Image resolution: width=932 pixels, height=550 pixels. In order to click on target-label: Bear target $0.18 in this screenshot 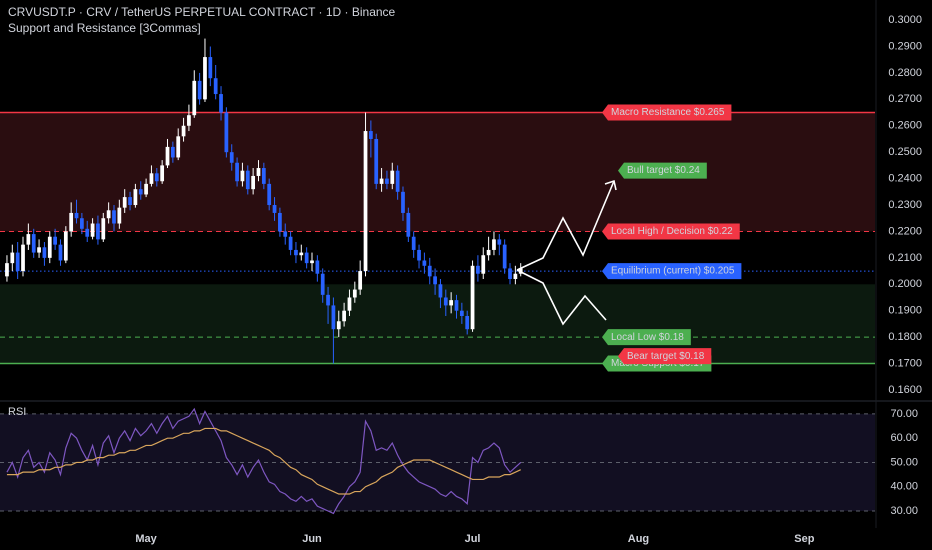, I will do `click(665, 356)`.